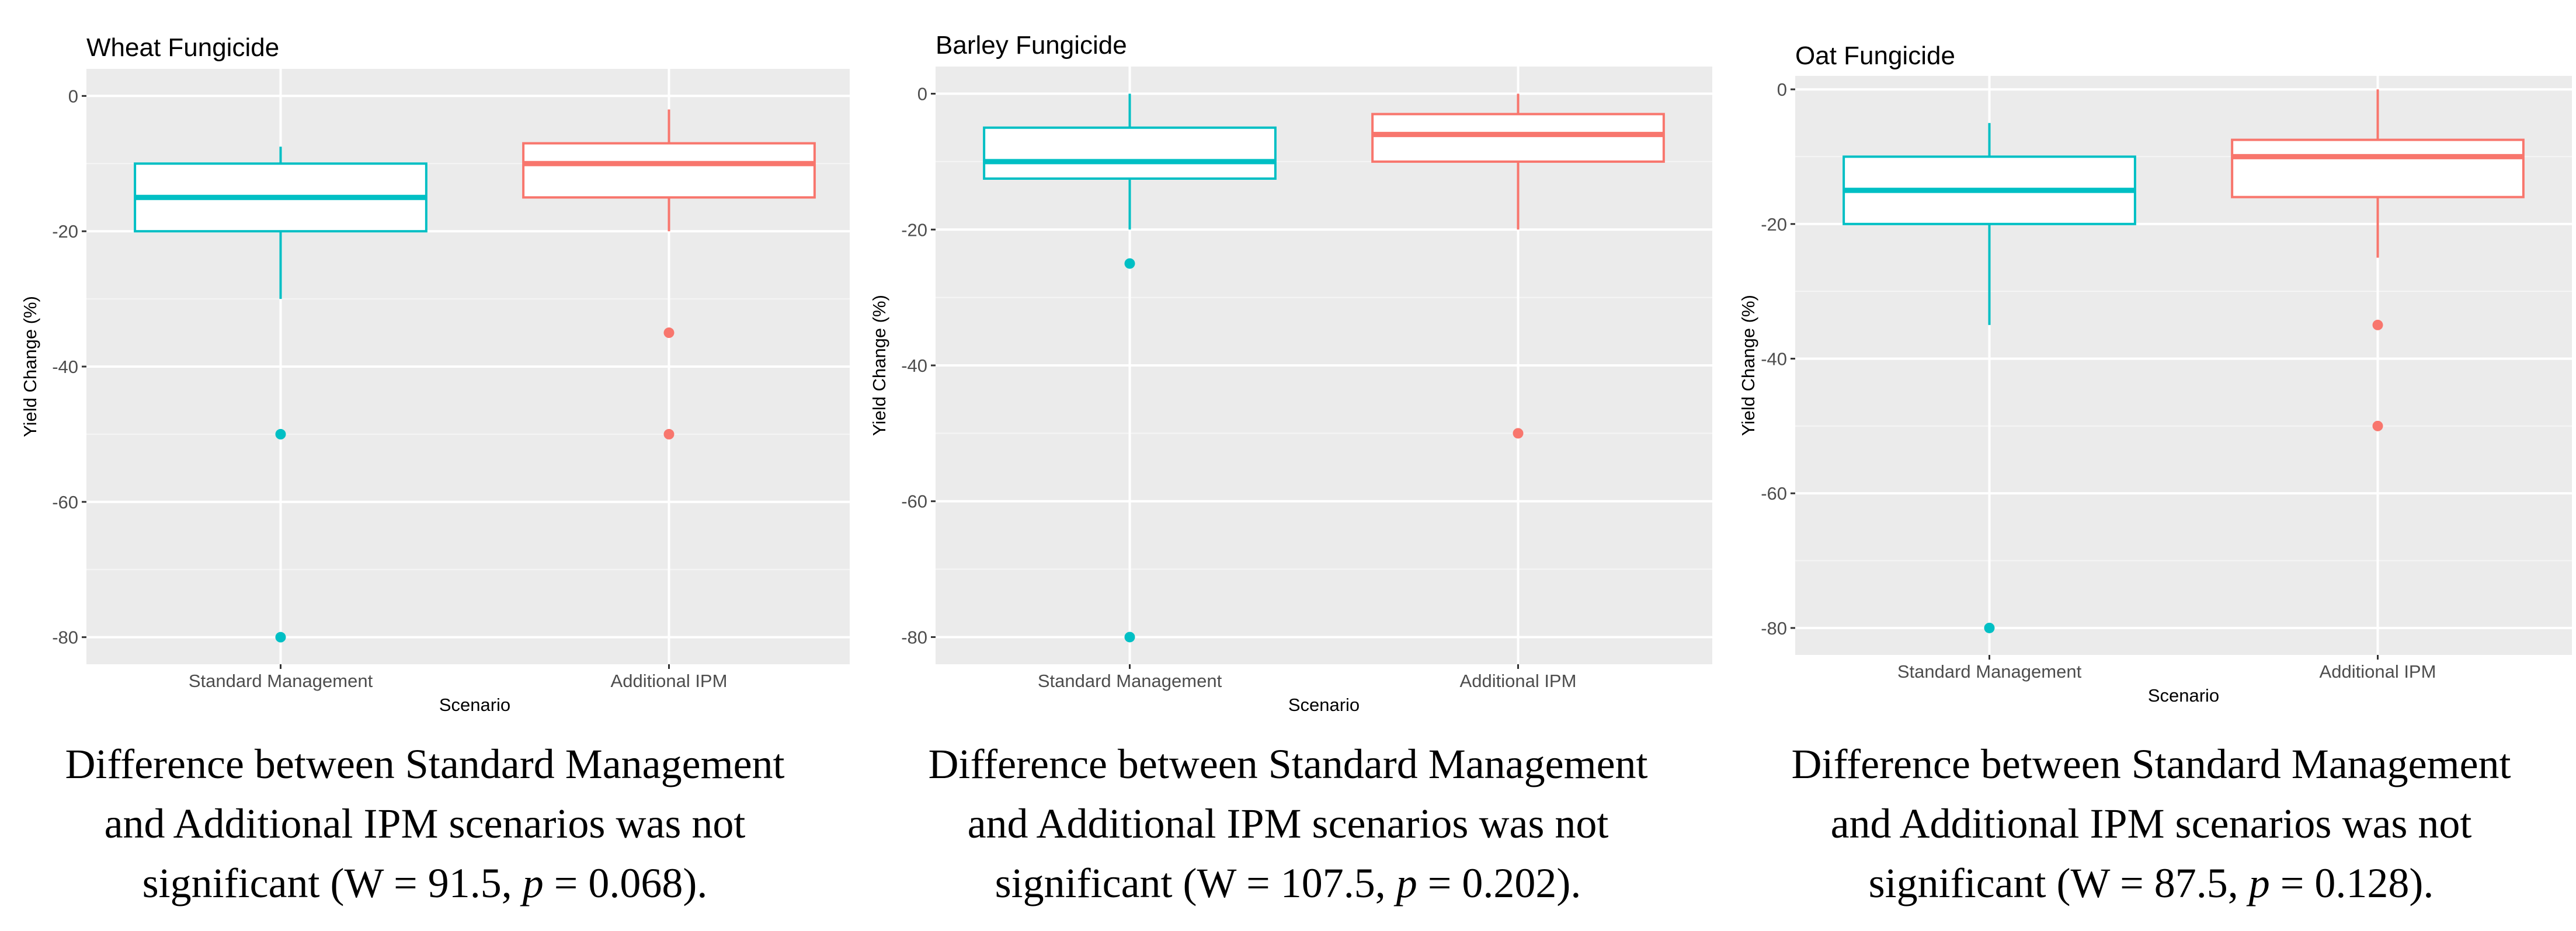 This screenshot has height=931, width=2576. I want to click on plot-title: Wheat Fungicide, so click(182, 47).